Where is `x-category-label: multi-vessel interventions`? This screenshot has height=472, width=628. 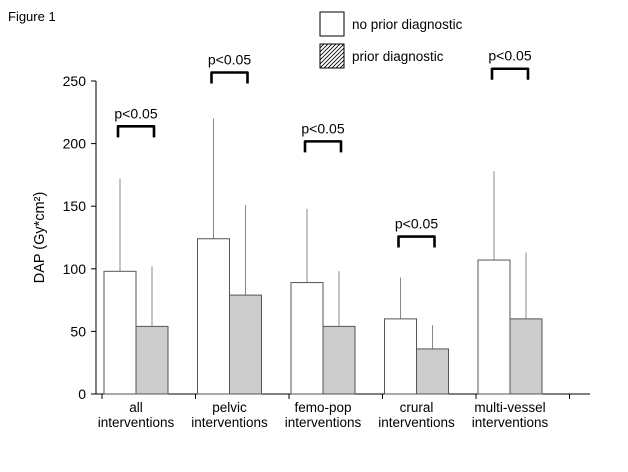 x-category-label: multi-vessel interventions is located at coordinates (510, 415).